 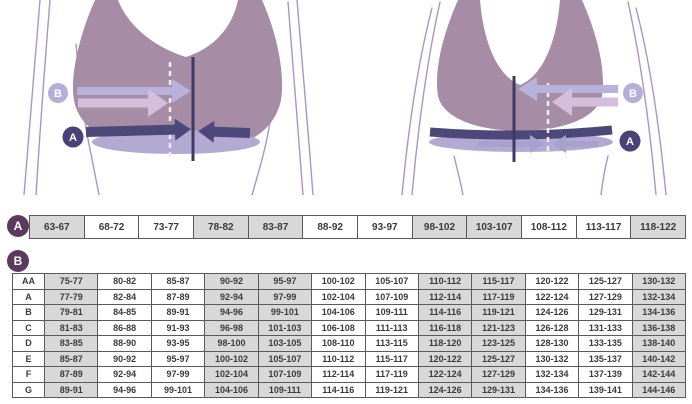 I want to click on bust-range-cell: 127-129, so click(x=605, y=296).